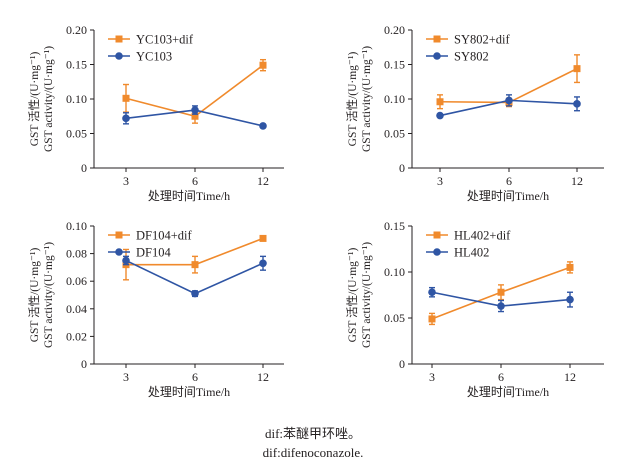 The image size is (626, 464). I want to click on legend: SY802+dif SY802, so click(468, 48).